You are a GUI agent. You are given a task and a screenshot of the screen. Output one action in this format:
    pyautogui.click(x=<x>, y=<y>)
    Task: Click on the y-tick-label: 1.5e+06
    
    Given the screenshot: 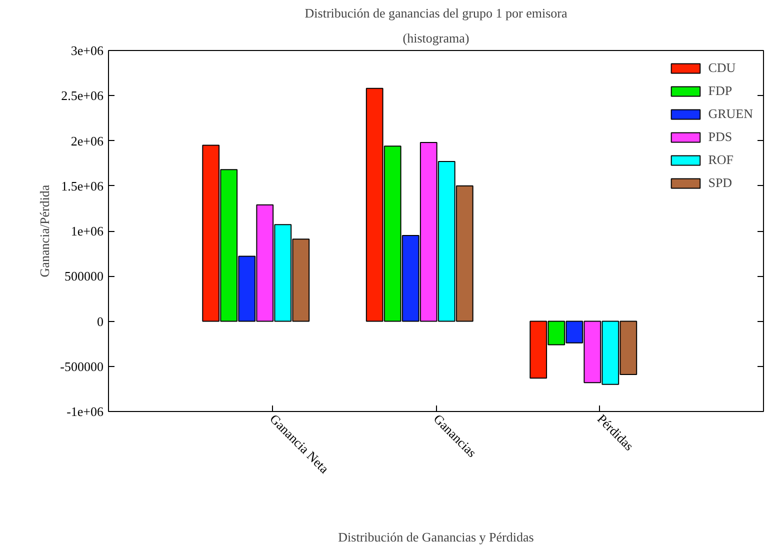 What is the action you would take?
    pyautogui.click(x=82, y=186)
    